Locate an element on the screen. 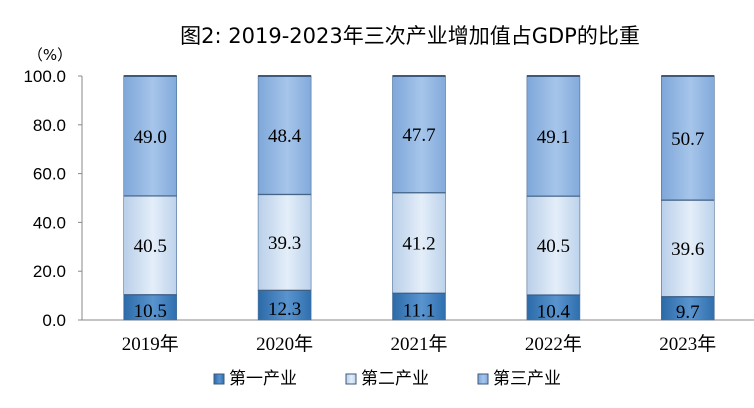  data-label: 50.7 is located at coordinates (687, 139).